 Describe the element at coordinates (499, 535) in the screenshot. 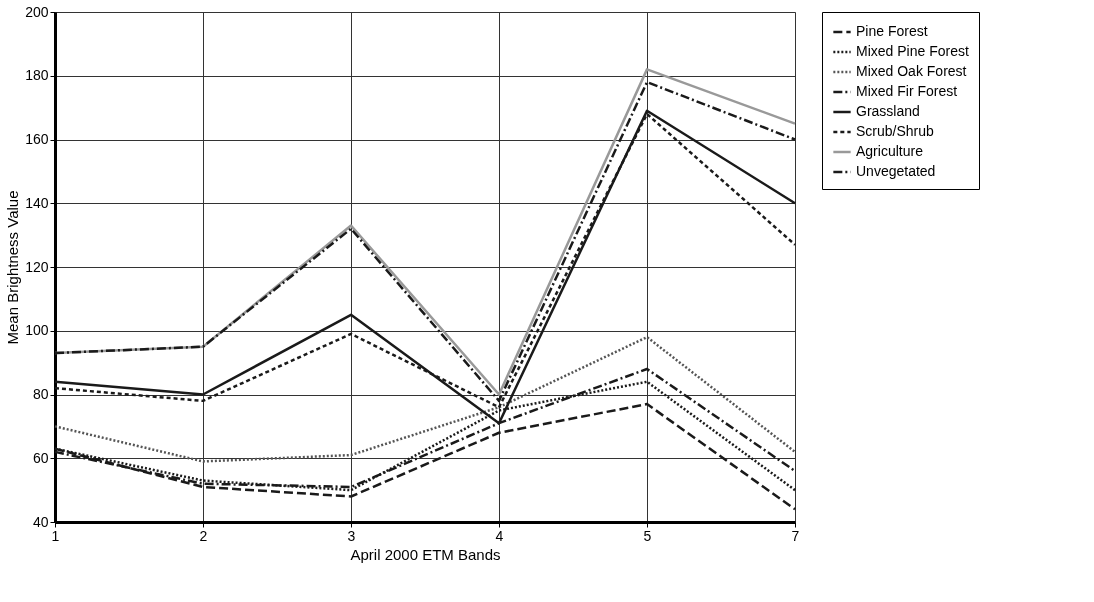

I see `x-tick-label: 4` at that location.